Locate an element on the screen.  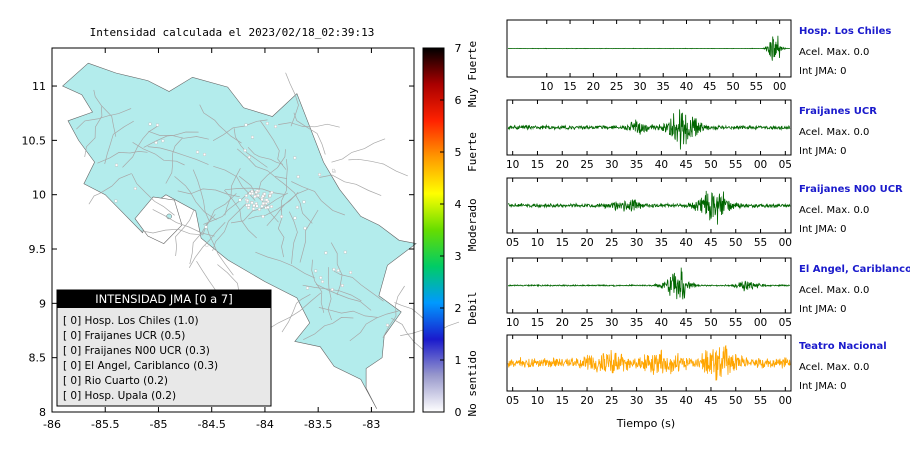
time-tick-label: 20 is located at coordinates (586, 401).